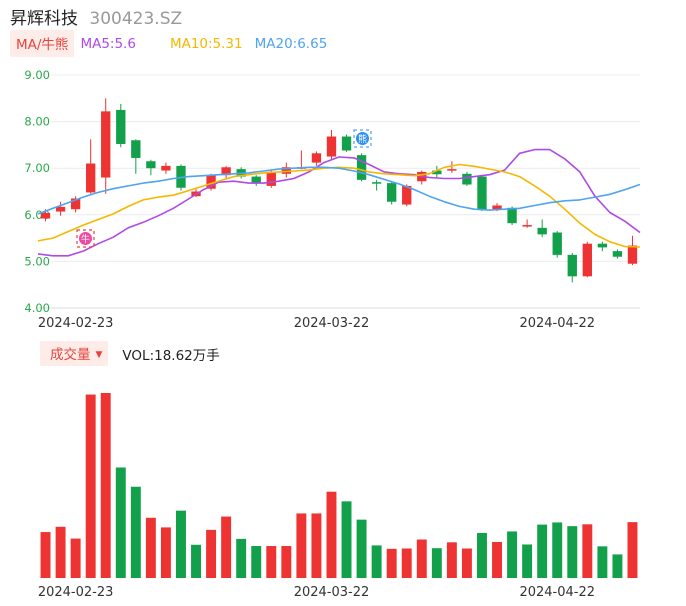 The height and width of the screenshot is (606, 686). I want to click on y-tick-label: 5.00, so click(37, 261).